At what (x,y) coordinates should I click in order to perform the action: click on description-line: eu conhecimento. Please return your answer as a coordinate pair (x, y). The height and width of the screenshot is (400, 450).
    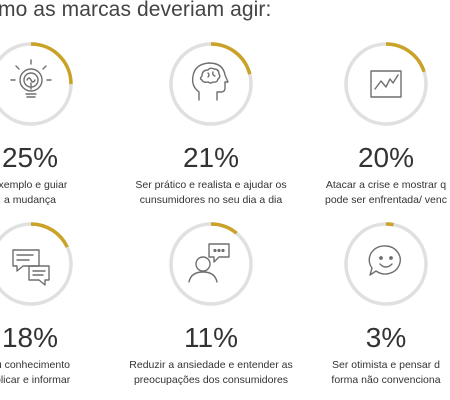
    Looking at the image, I should click on (35, 365).